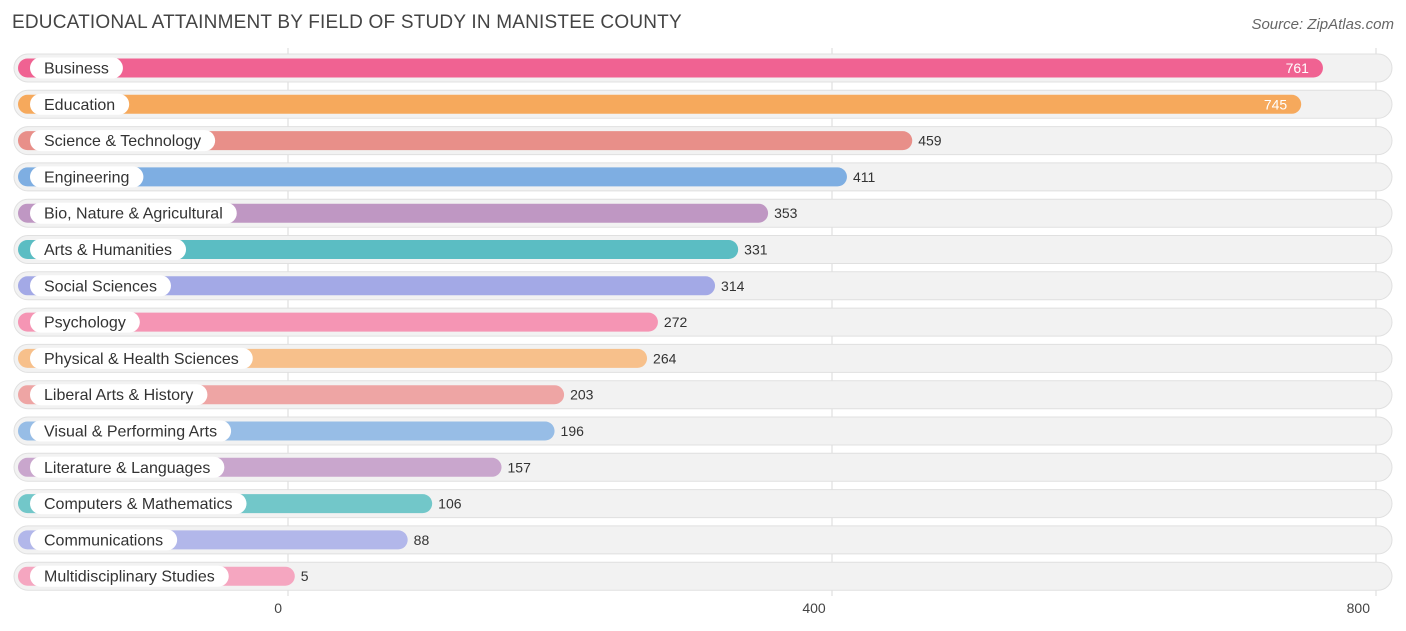 Image resolution: width=1406 pixels, height=631 pixels. I want to click on category-label: Multidisciplinary Studies, so click(129, 577).